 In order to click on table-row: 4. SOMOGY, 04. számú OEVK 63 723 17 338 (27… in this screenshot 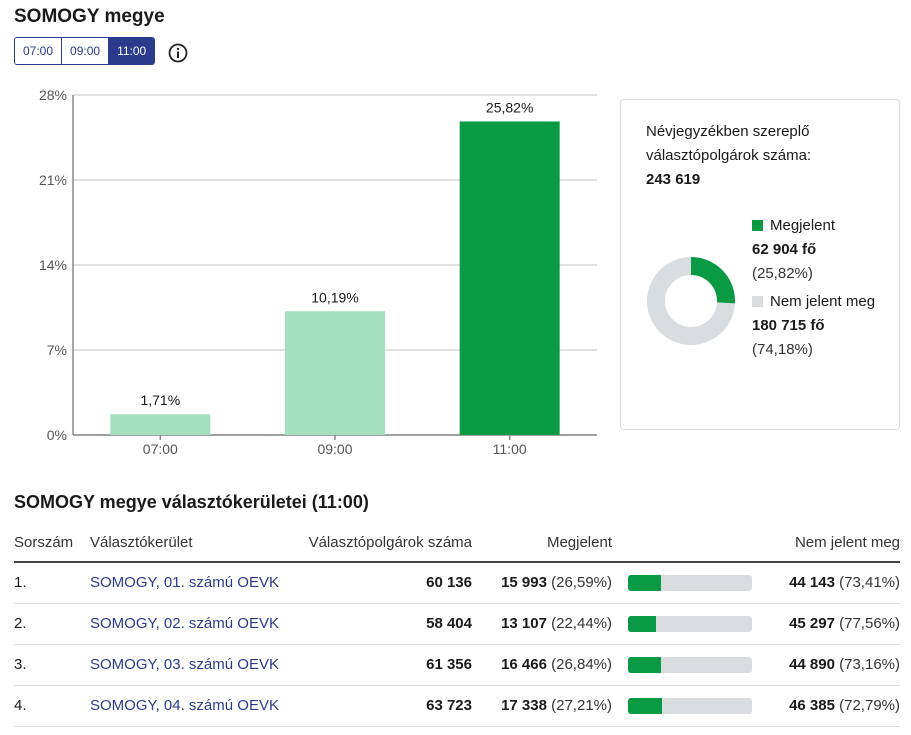, I will do `click(457, 706)`.